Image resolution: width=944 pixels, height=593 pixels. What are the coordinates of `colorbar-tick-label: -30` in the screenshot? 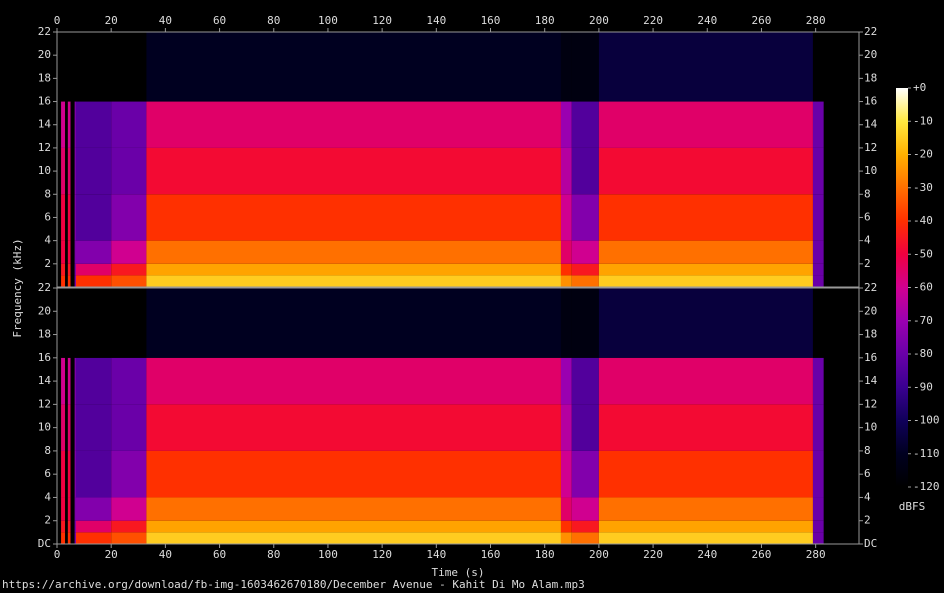 It's located at (923, 187).